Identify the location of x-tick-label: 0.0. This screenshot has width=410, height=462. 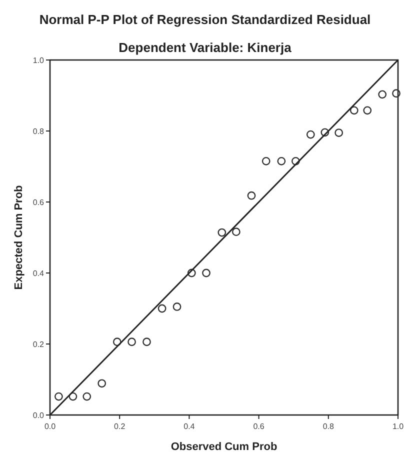
(50, 426).